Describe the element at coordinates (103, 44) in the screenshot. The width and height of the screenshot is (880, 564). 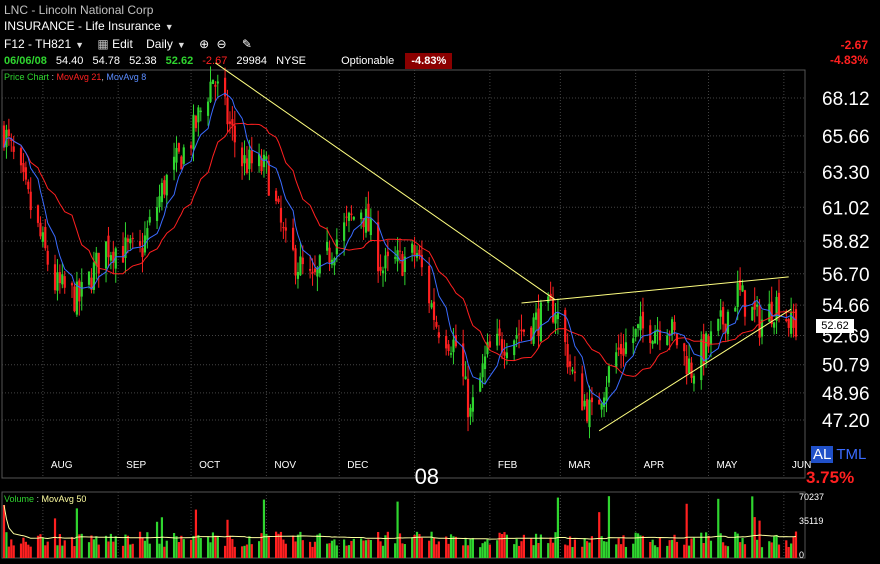
I see `grid-icon: ▦` at that location.